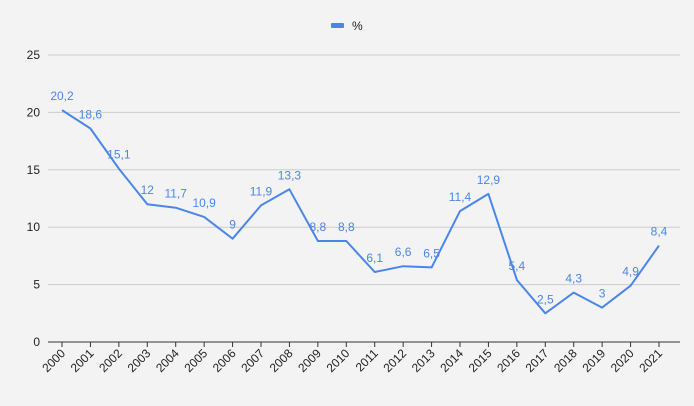  Describe the element at coordinates (545, 299) in the screenshot. I see `data-label: 2,5` at that location.